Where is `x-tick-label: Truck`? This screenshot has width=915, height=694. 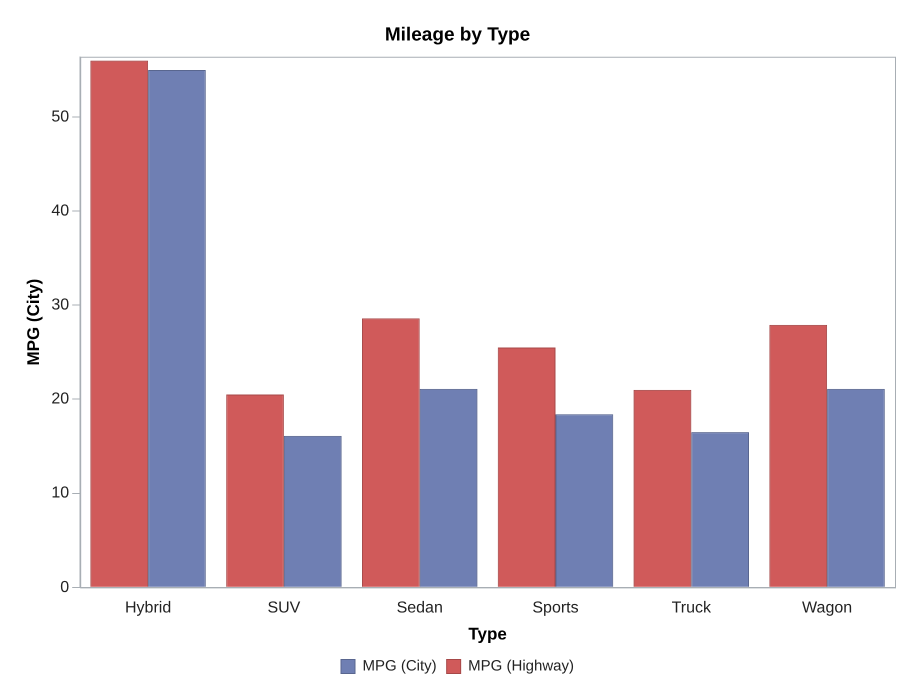 x-tick-label: Truck is located at coordinates (692, 607).